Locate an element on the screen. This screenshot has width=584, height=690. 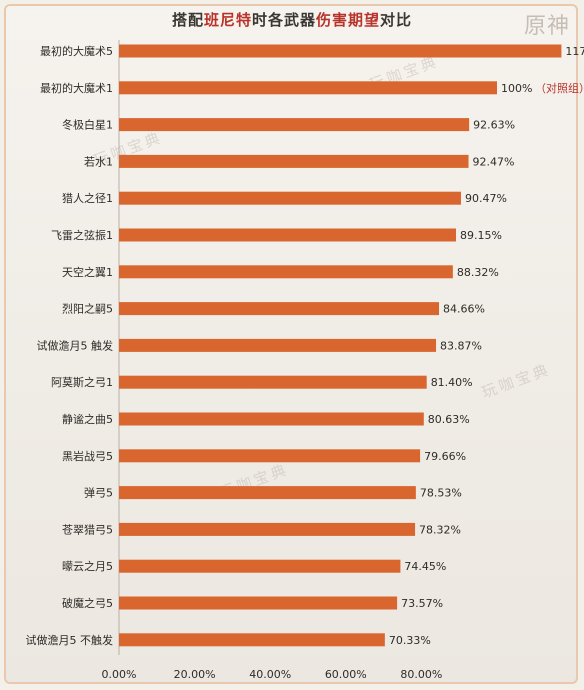
x-tick-label: 40.00% is located at coordinates (270, 674).